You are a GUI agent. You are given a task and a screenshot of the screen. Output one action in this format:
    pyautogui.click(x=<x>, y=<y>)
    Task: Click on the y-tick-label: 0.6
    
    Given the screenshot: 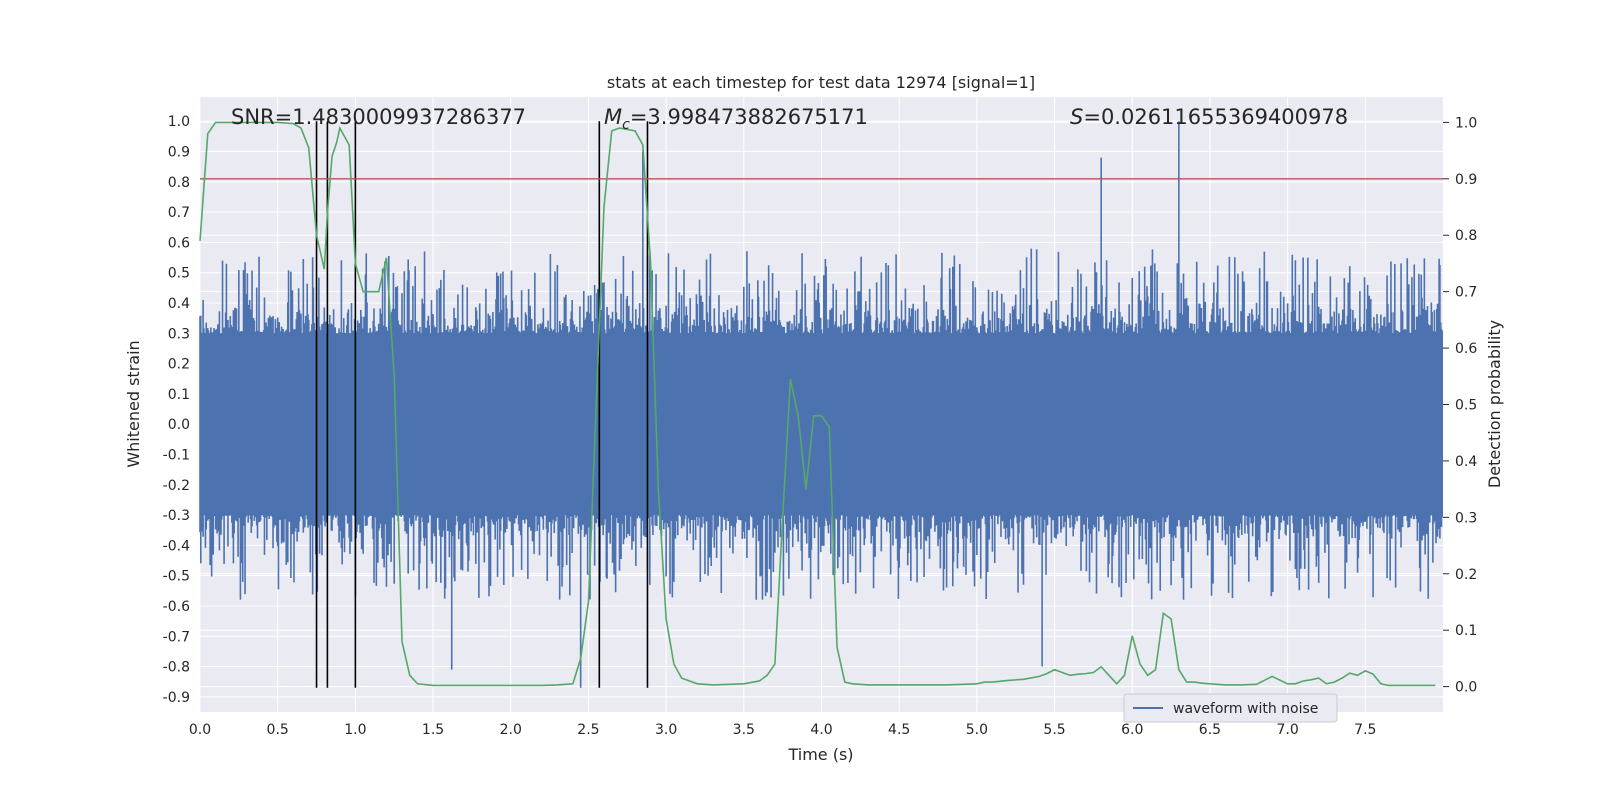 What is the action you would take?
    pyautogui.click(x=179, y=243)
    